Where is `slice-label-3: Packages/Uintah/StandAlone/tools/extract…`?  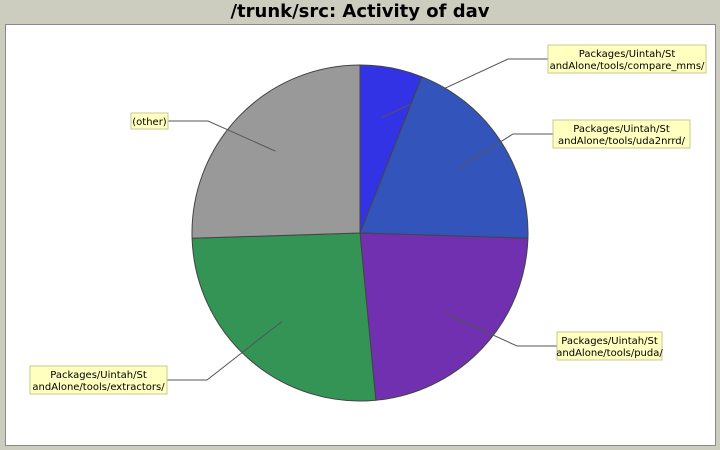
slice-label-3: Packages/Uintah/StandAlone/tools/extract… is located at coordinates (98, 380).